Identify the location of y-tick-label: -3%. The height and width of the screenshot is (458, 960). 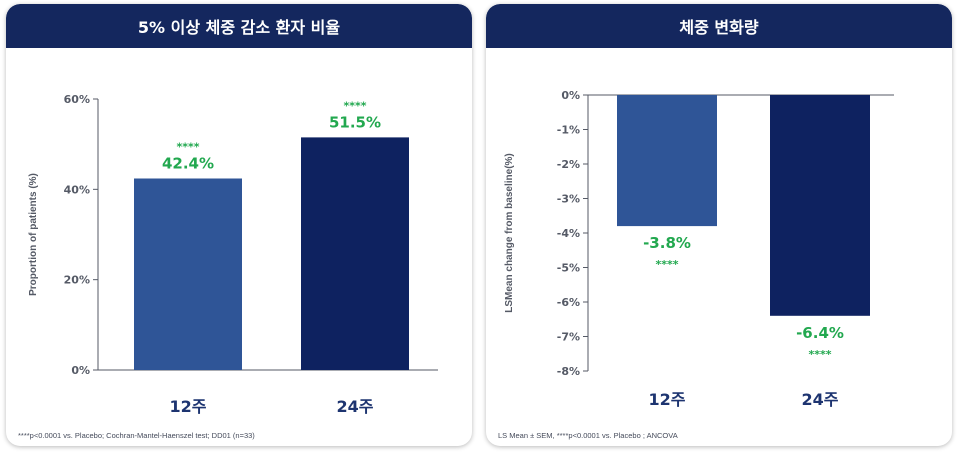
(568, 199).